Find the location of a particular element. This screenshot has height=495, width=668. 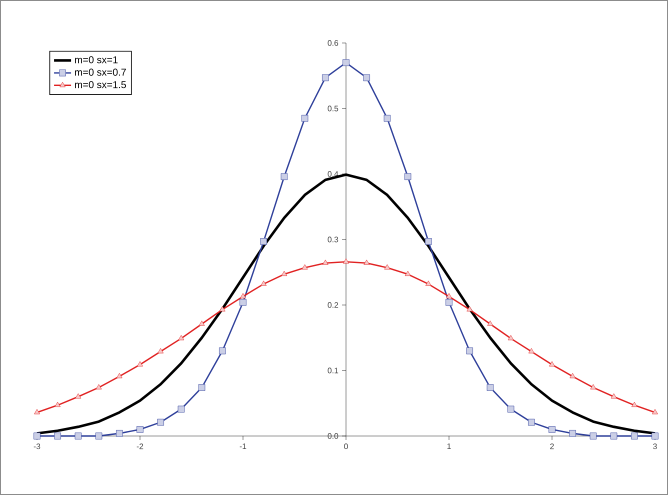

legend-label: m=0 sx=1.5 is located at coordinates (100, 84).